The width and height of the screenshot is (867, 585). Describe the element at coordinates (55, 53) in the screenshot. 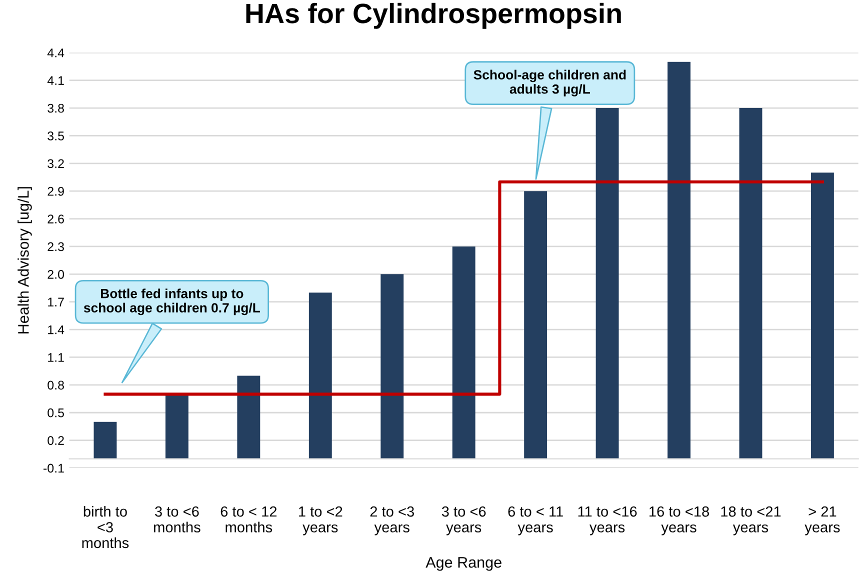

I see `y-tick-label: 4.4` at that location.